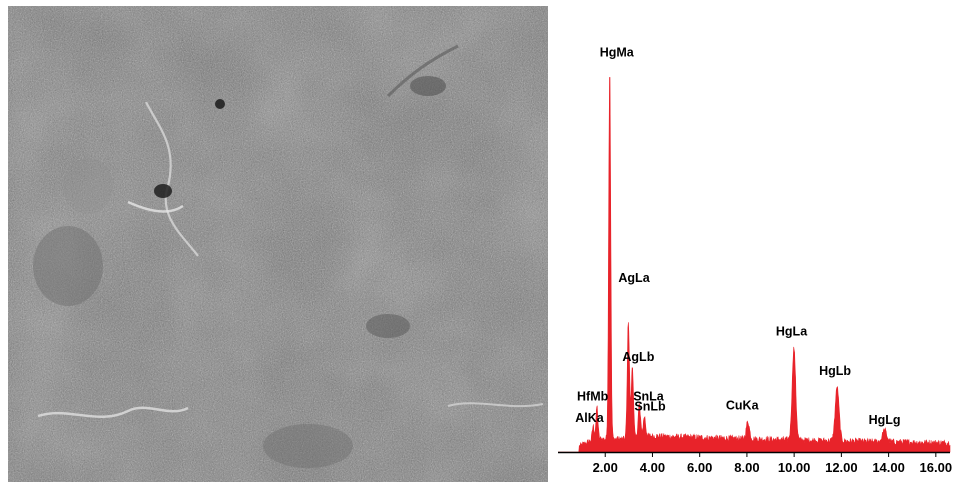 This screenshot has height=486, width=956. I want to click on peak-label-hglb: HgLb, so click(835, 371).